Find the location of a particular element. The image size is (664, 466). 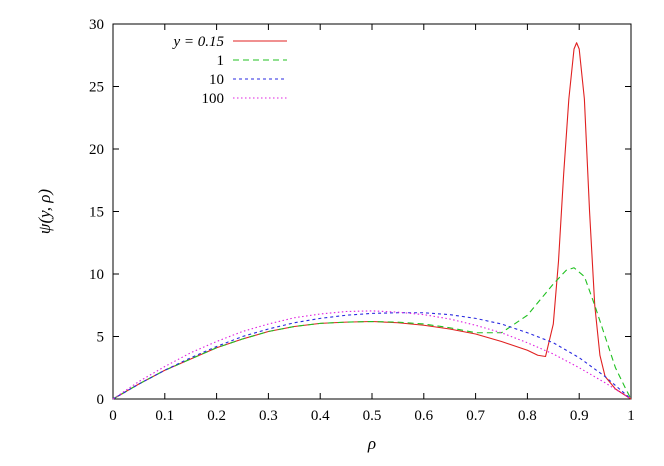

y-tick-label: 20 is located at coordinates (96, 150).